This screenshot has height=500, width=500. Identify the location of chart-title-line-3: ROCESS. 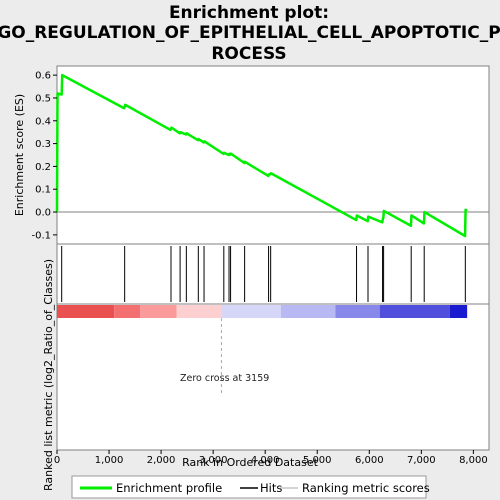
(248, 54).